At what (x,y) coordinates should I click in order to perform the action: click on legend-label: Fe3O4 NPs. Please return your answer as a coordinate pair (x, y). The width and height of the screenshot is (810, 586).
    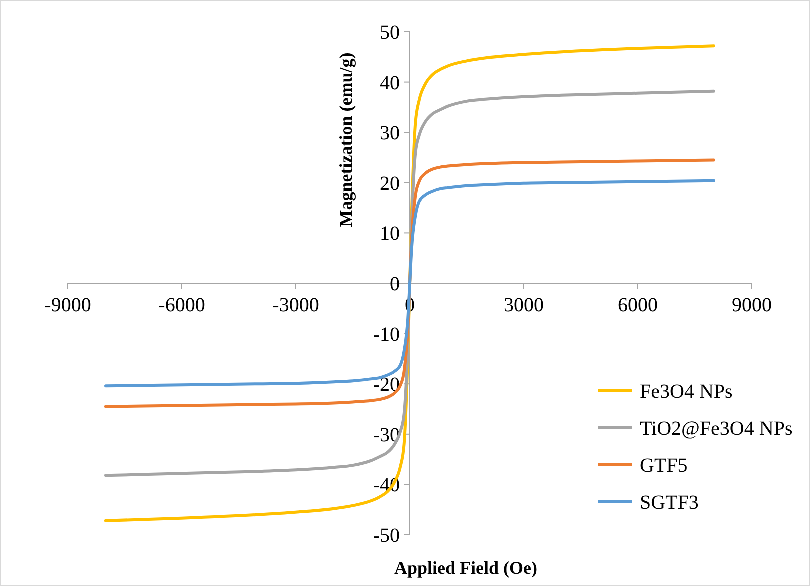
    Looking at the image, I should click on (687, 392).